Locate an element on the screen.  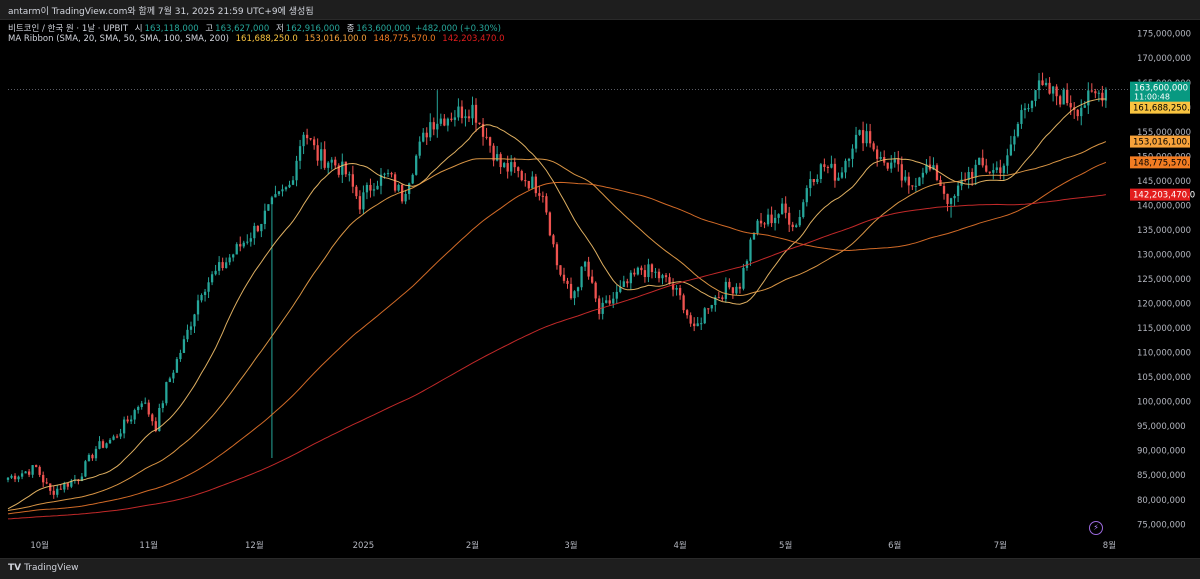
tradingview-logo: TV TradingView is located at coordinates (43, 568).